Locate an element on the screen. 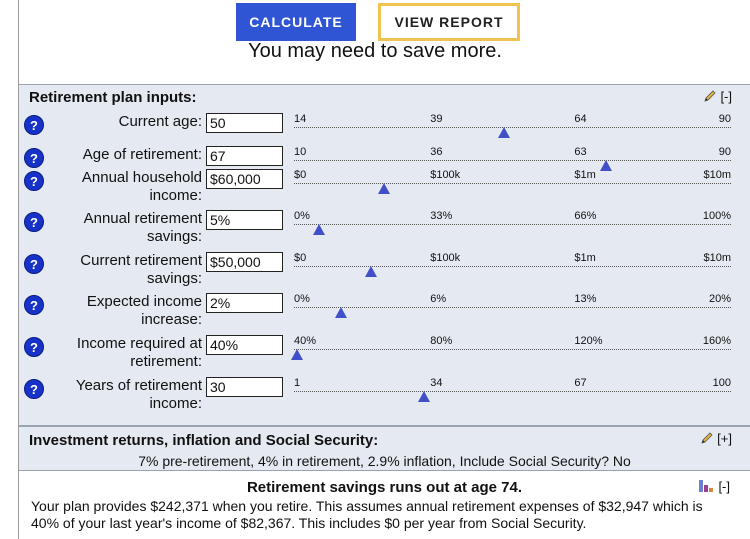 The height and width of the screenshot is (539, 750). input-row: ? Expected income increase: 0% 6% 13% 20% is located at coordinates (384, 313).